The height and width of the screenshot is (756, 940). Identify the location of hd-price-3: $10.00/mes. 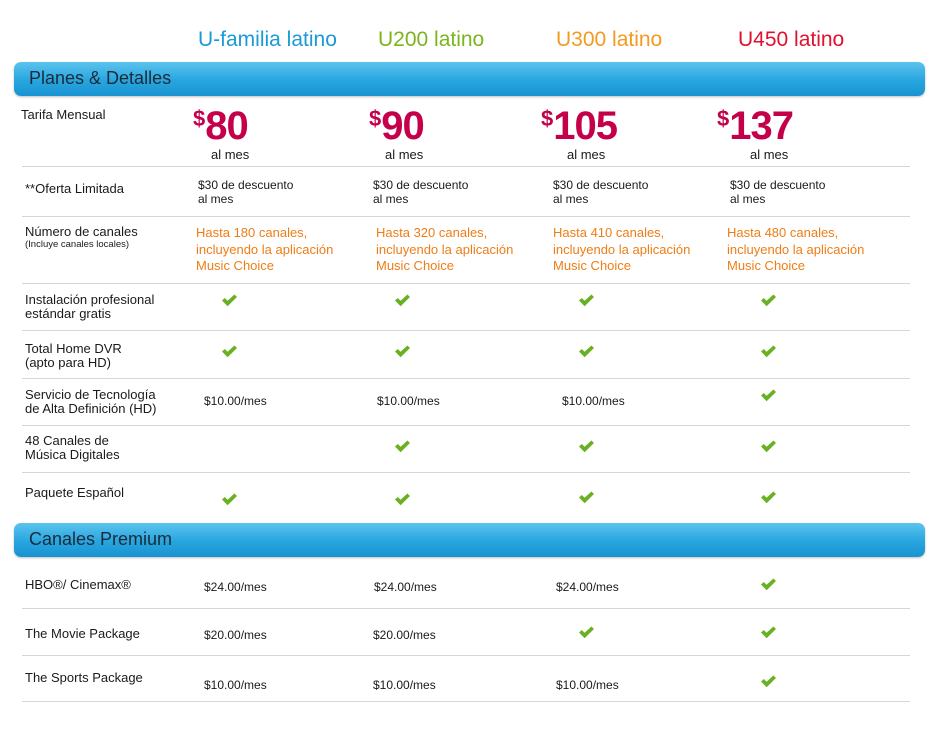
(593, 401).